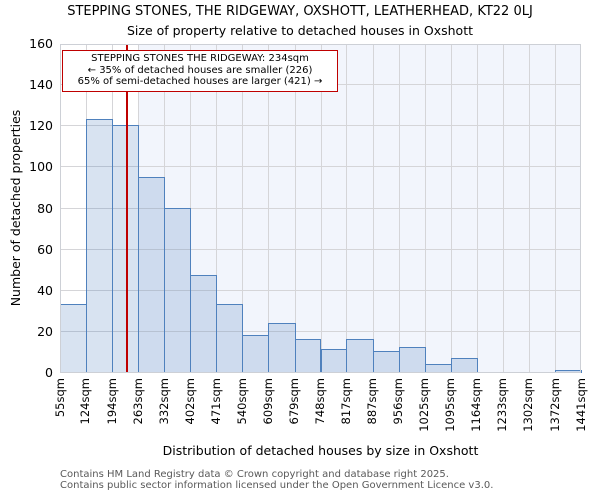  I want to click on x-tick-label: 55sqm, so click(59, 398).